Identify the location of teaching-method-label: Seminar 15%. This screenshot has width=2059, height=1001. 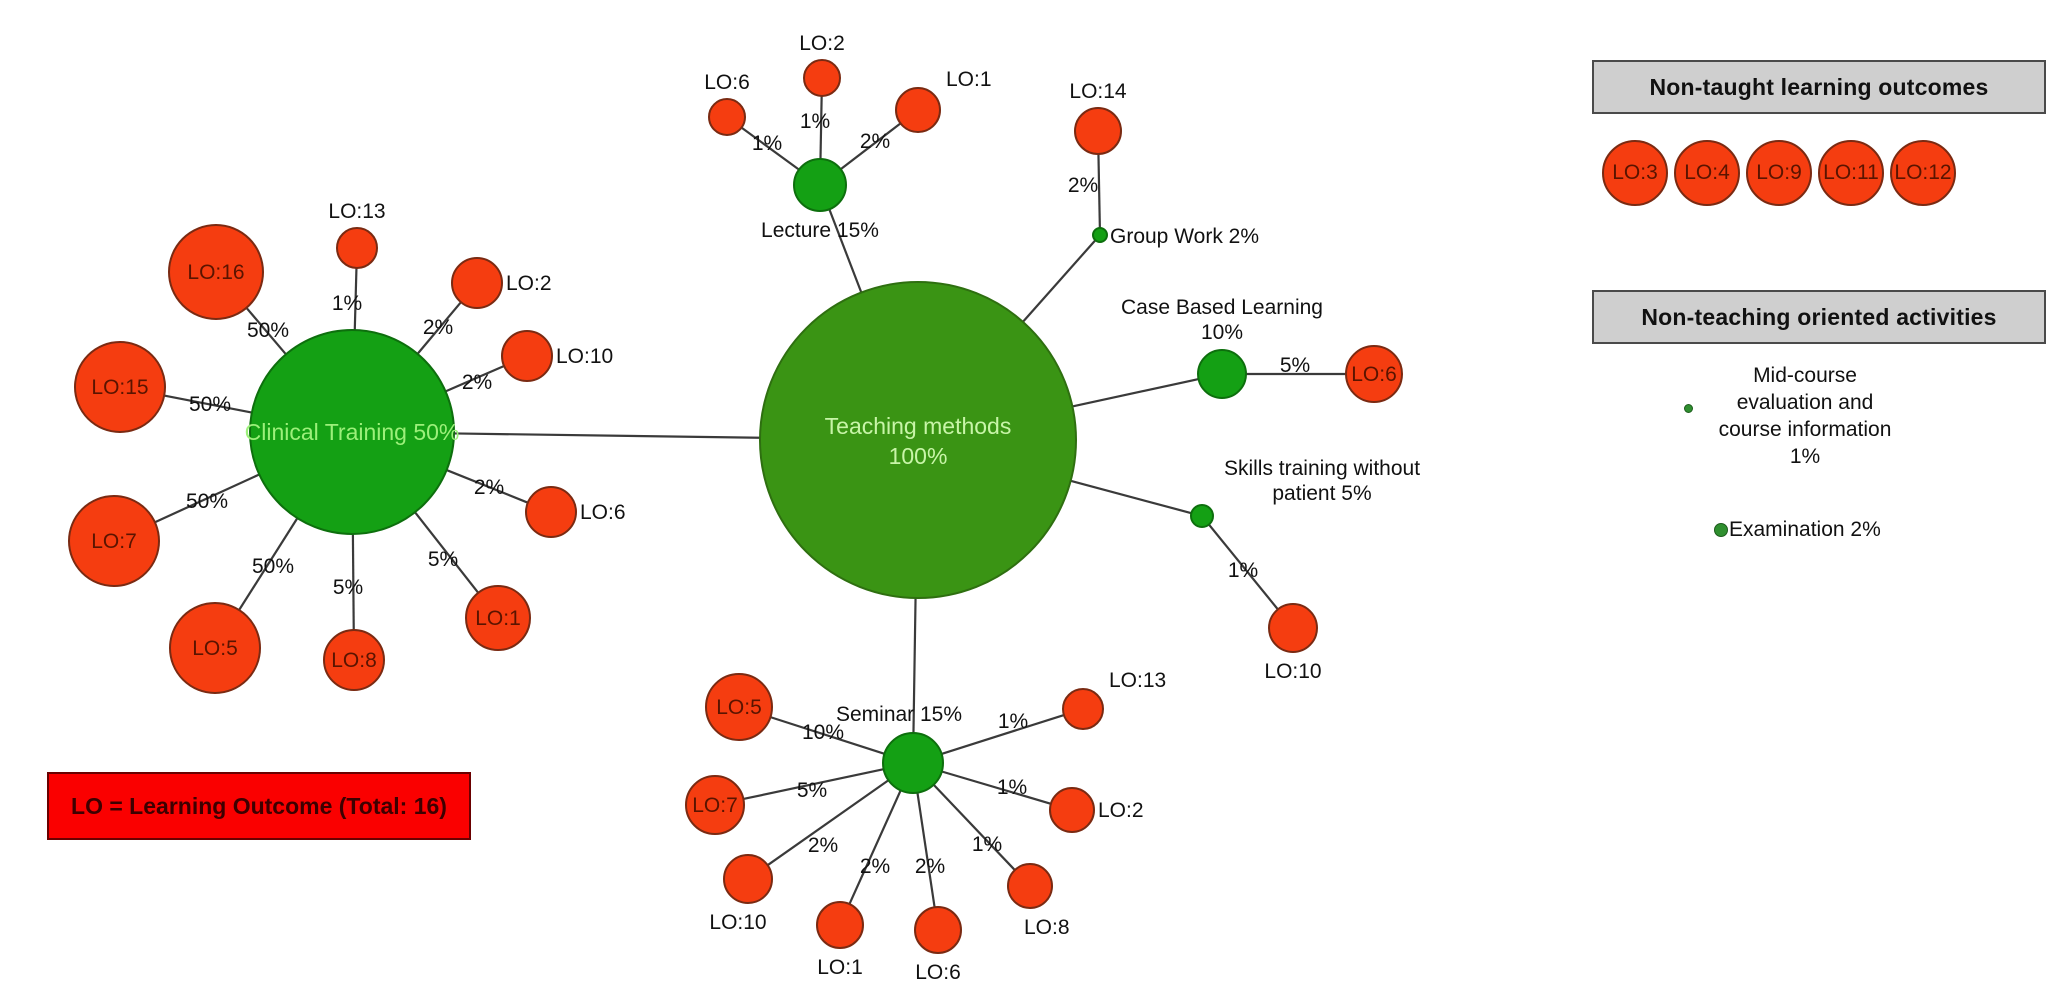
(899, 714).